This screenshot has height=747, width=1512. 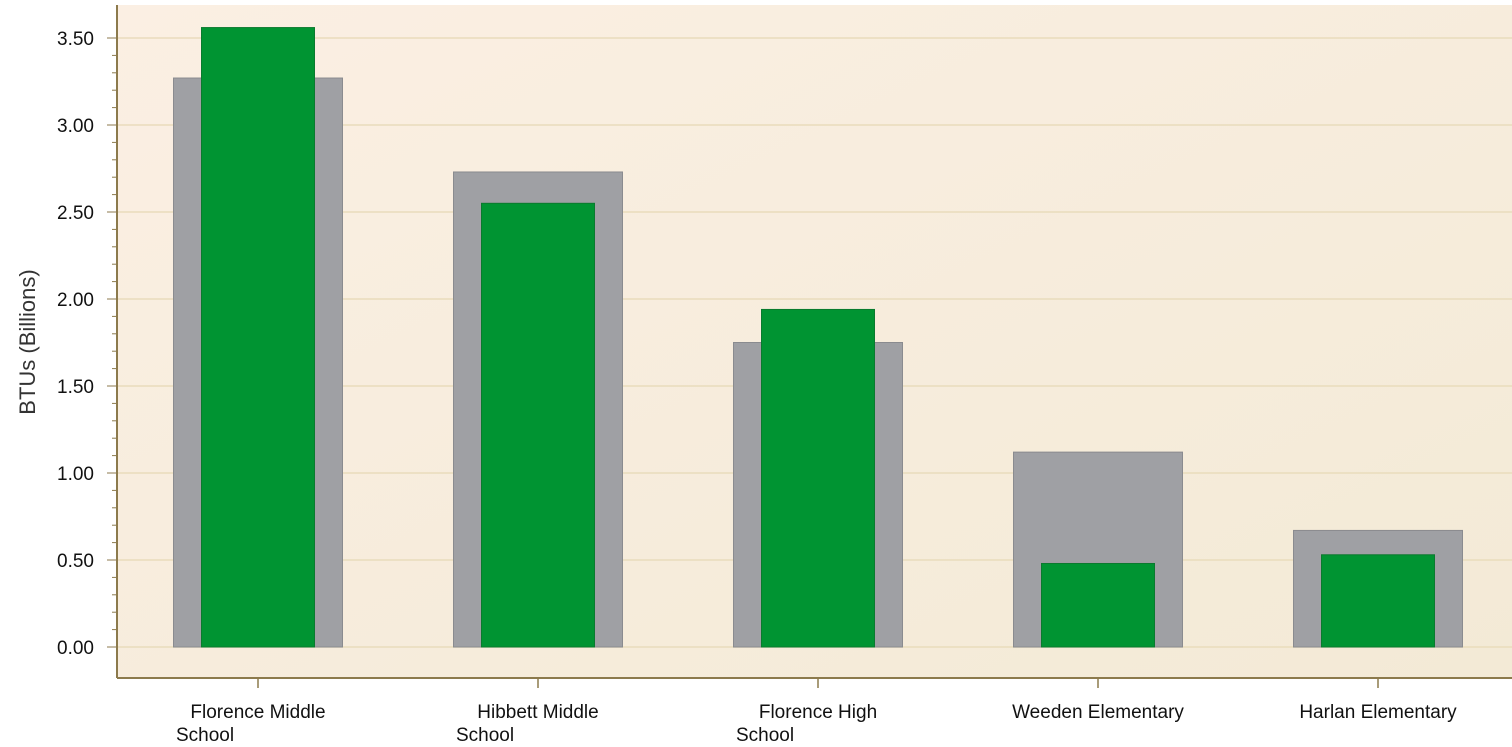 I want to click on x-category-label: Florence Middle School, so click(x=251, y=724).